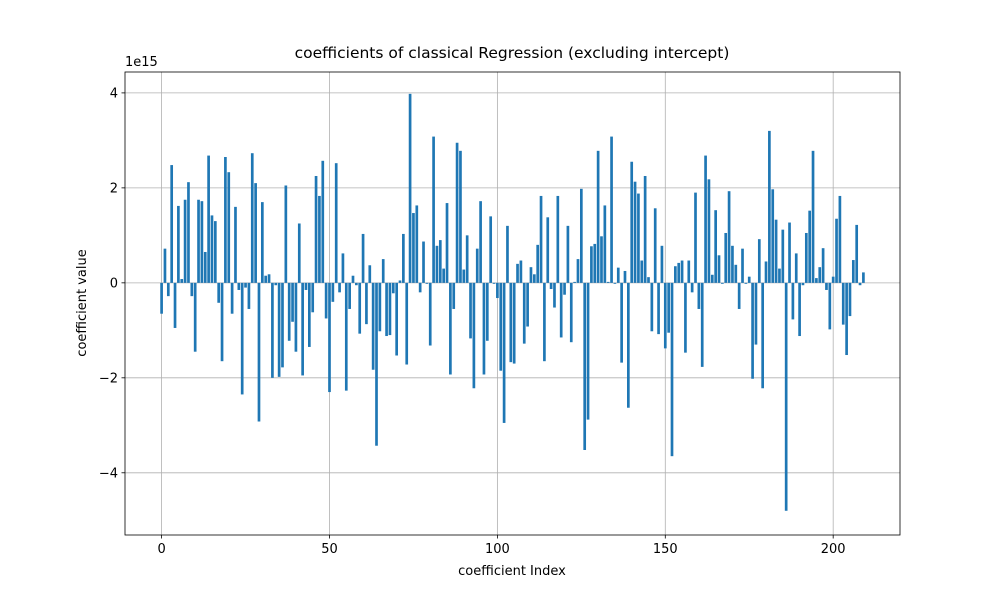 This screenshot has width=1000, height=600. Describe the element at coordinates (665, 549) in the screenshot. I see `x-tick-label: 150` at that location.